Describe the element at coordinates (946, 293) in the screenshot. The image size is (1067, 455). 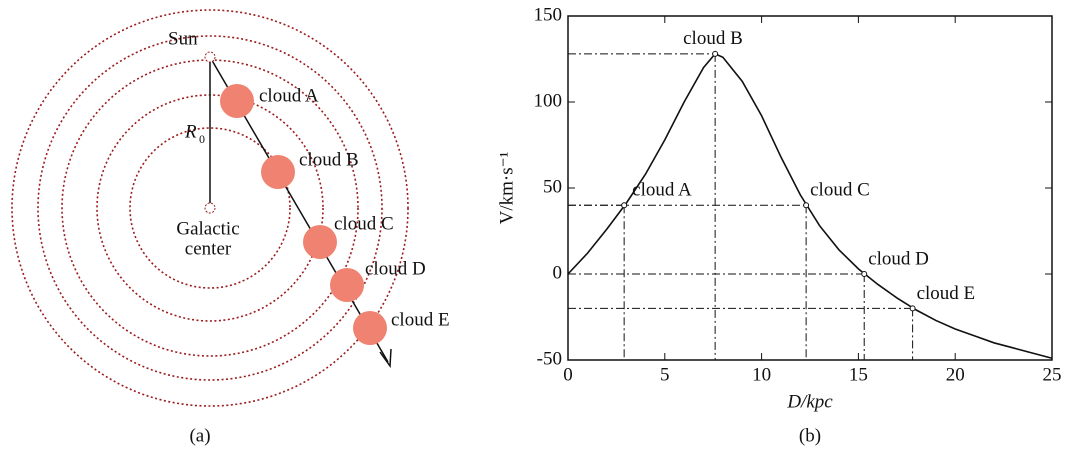
I see `point-label: cloud E` at that location.